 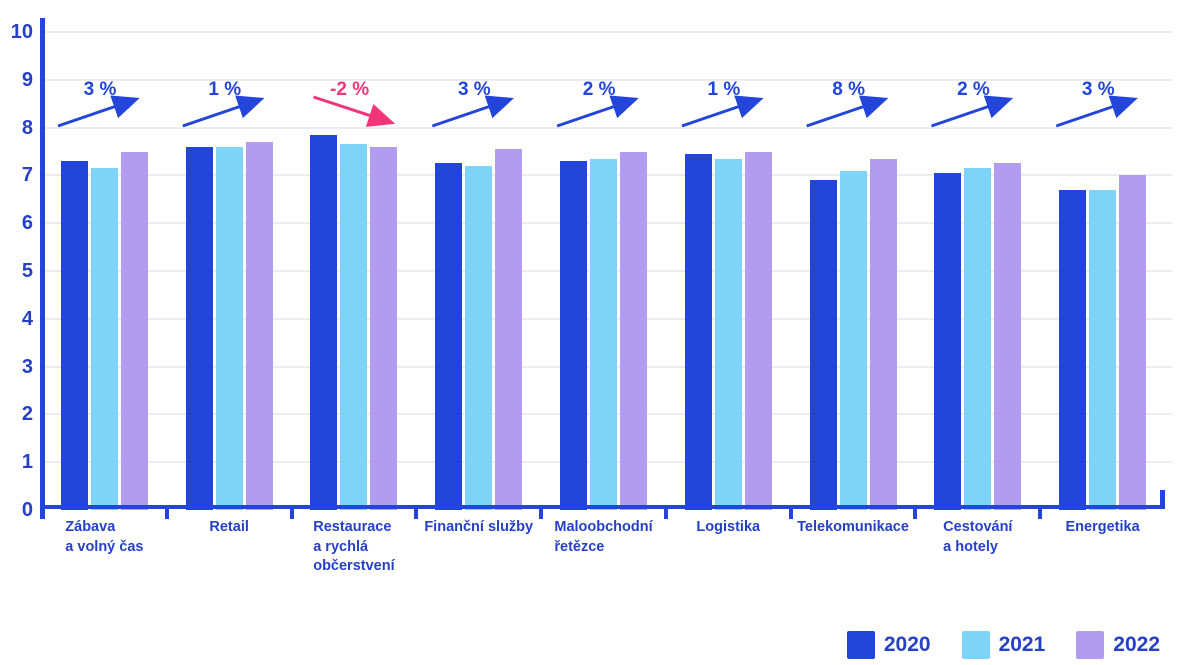 I want to click on bar-2022-group9, so click(x=1133, y=342).